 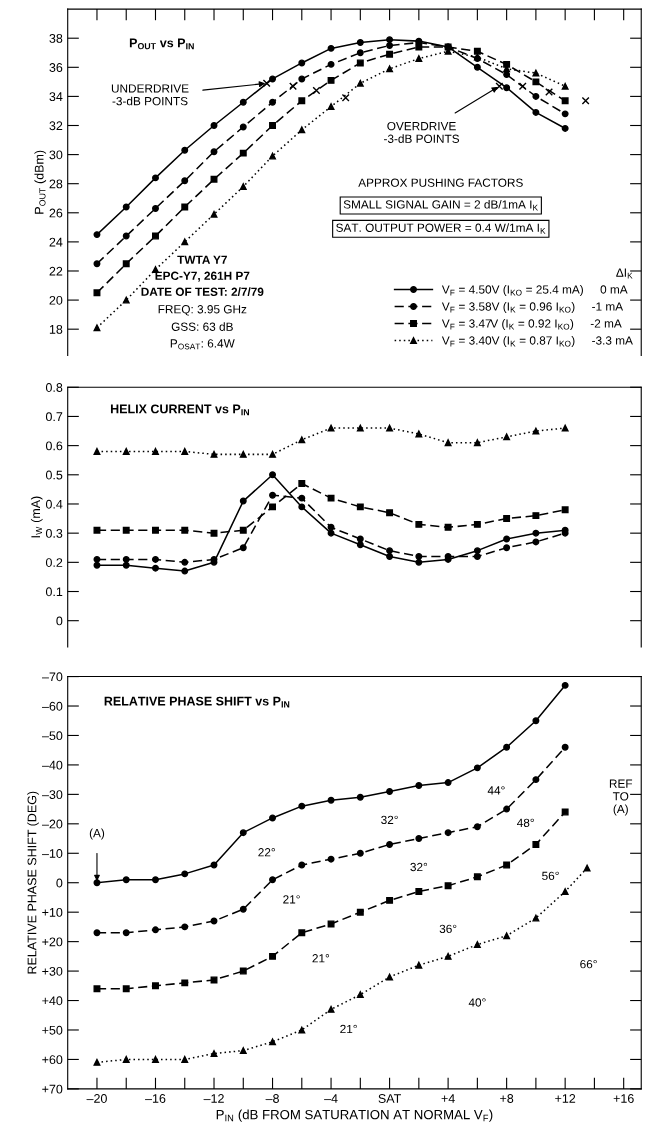 I want to click on y-tick-label: –20, so click(x=52, y=824).